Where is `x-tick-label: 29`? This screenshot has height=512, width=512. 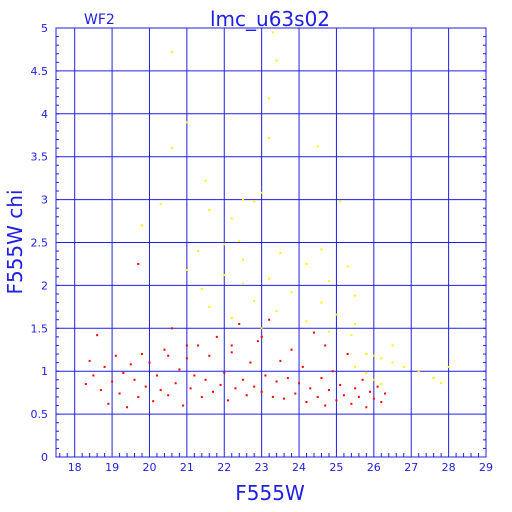
x-tick-label: 29 is located at coordinates (486, 467).